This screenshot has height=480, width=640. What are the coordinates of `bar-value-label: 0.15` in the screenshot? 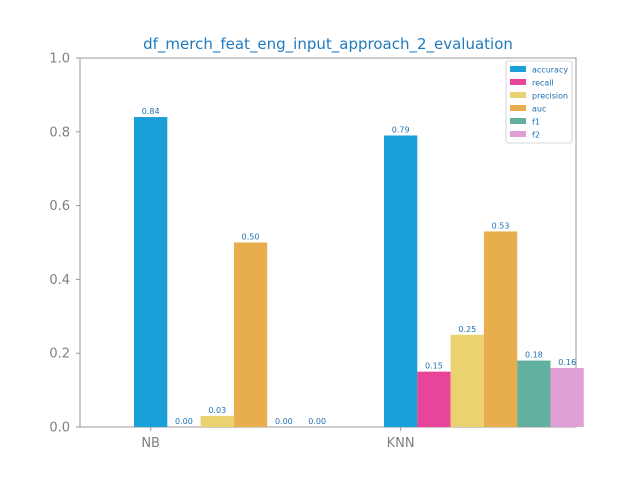 It's located at (434, 366).